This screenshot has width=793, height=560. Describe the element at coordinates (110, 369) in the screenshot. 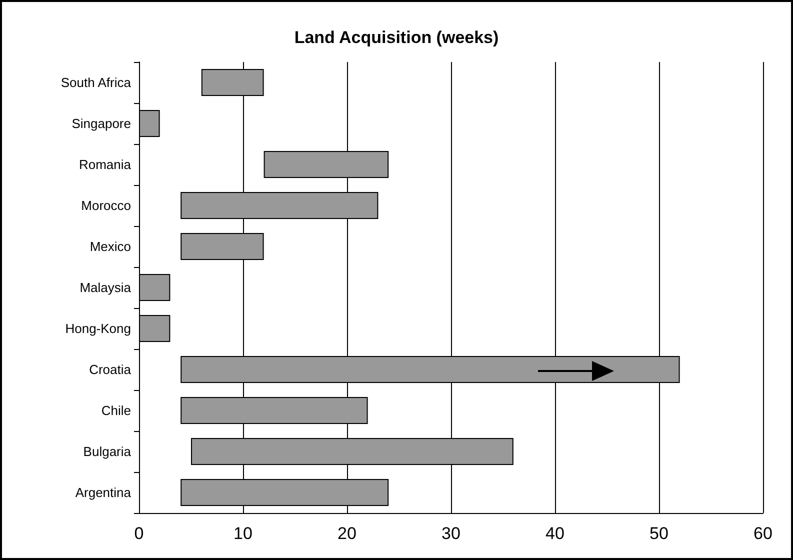

I see `y-tick-label: Croatia` at that location.